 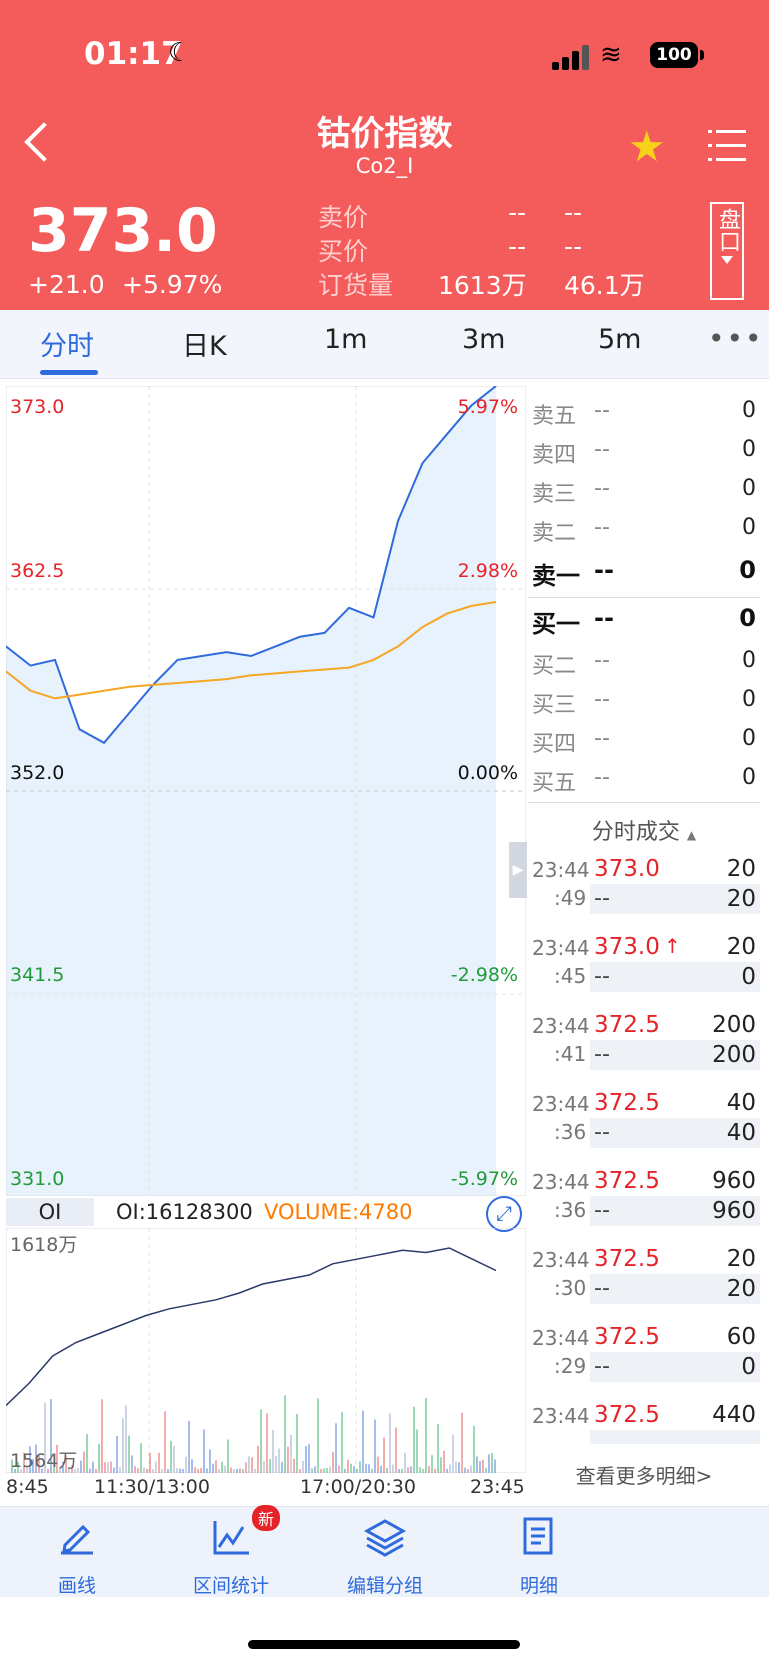 I want to click on x-label: 8:45, so click(x=27, y=1487).